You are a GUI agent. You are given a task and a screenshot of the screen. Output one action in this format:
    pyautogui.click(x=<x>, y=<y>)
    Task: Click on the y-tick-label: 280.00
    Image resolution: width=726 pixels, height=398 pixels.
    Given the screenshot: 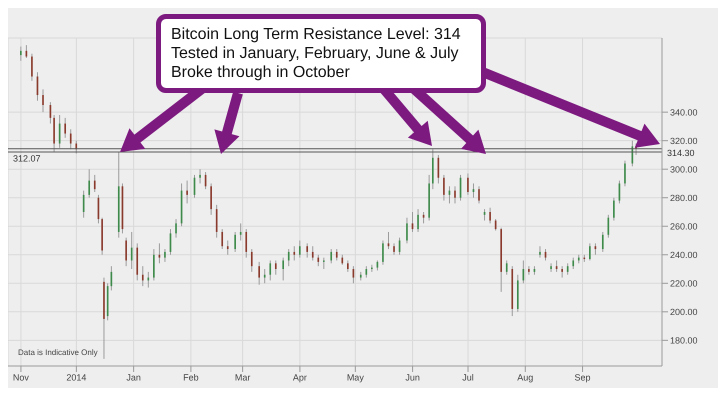 What is the action you would take?
    pyautogui.click(x=684, y=197)
    